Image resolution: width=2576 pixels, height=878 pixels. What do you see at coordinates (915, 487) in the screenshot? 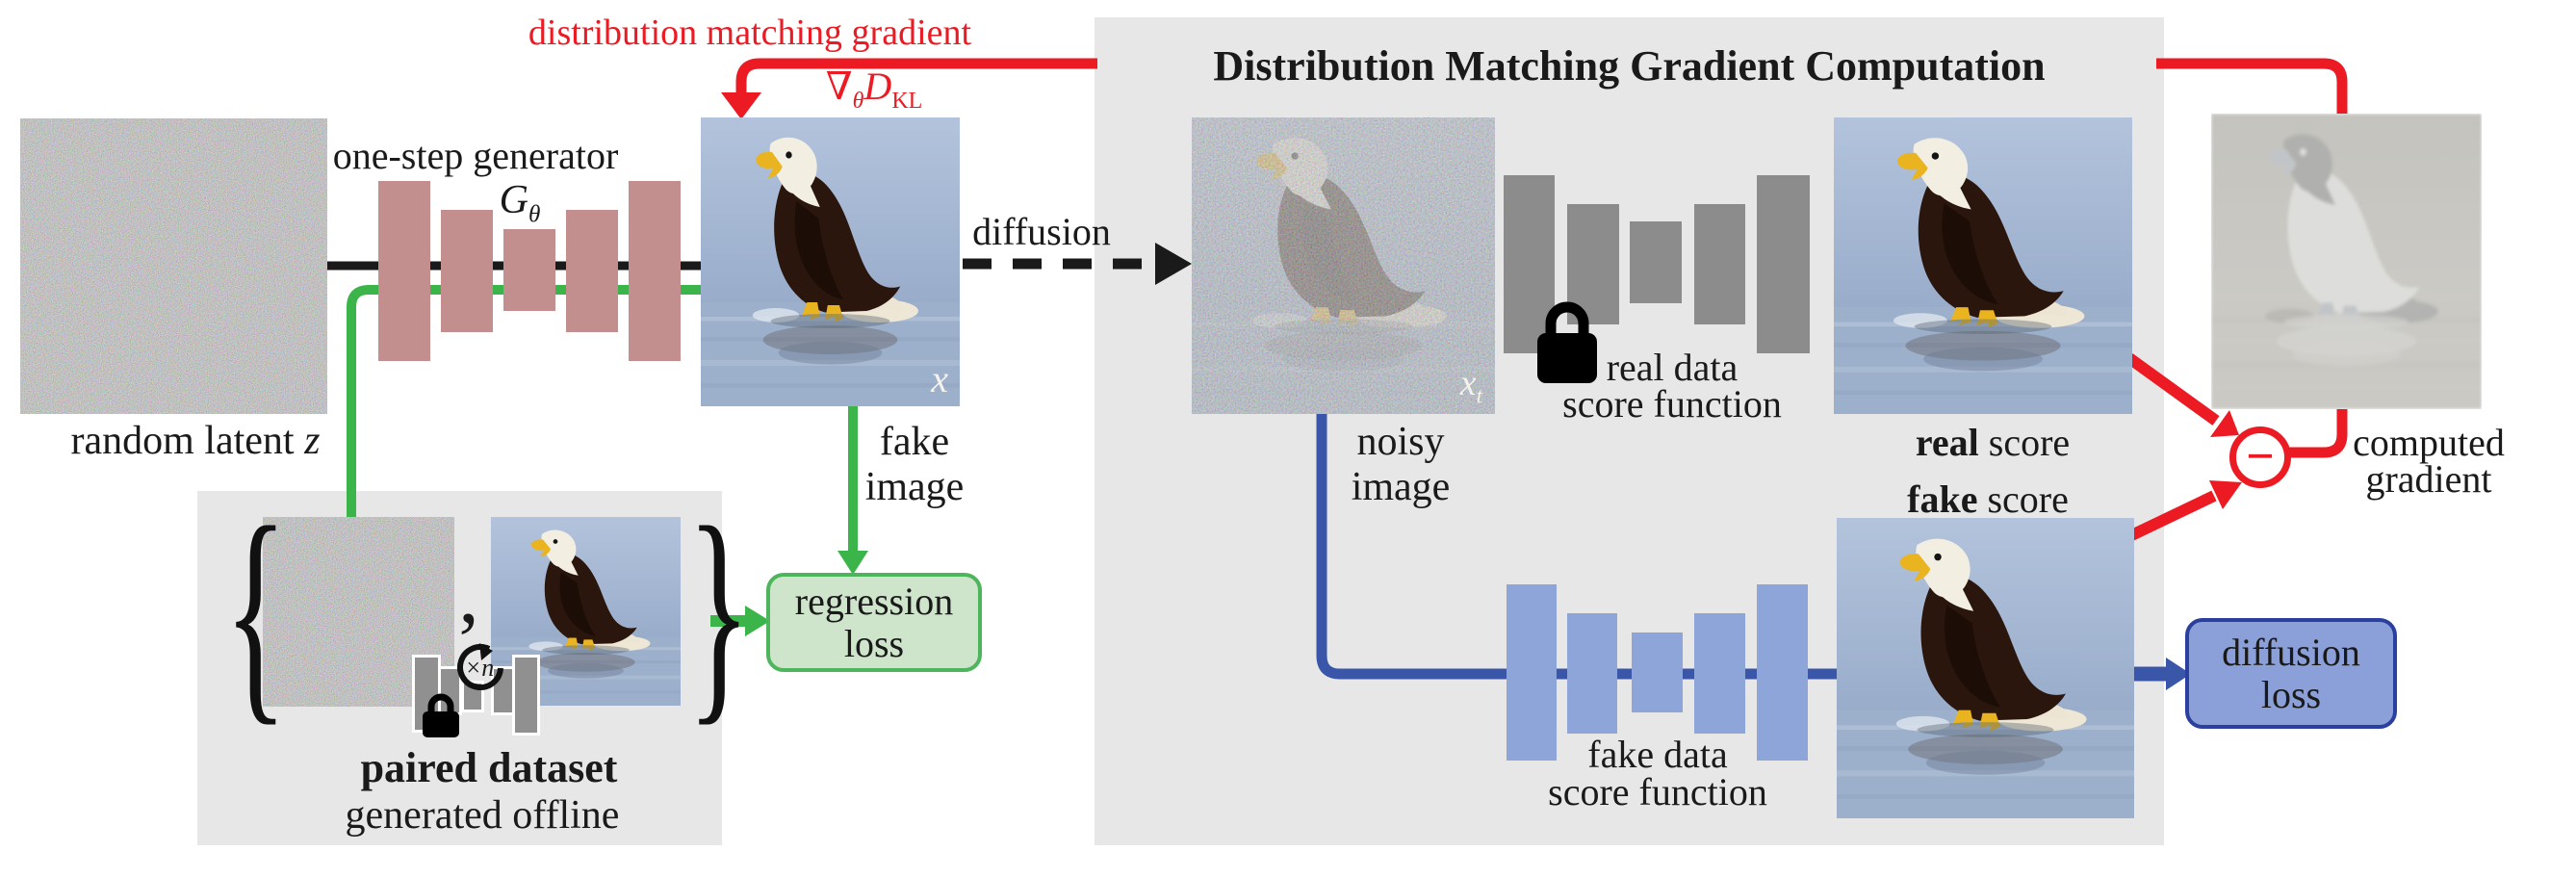
I see `fake-image-label-2: image` at bounding box center [915, 487].